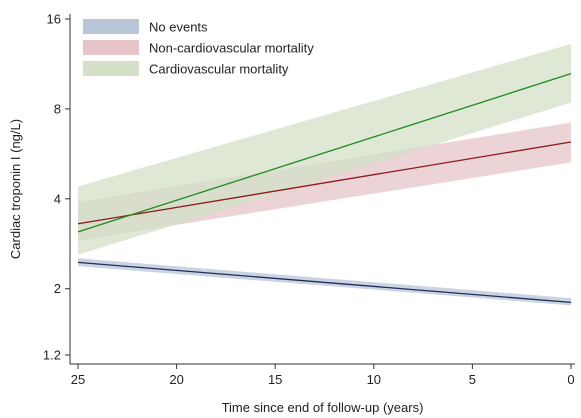  Describe the element at coordinates (57, 288) in the screenshot. I see `y-tick-label: 2` at that location.